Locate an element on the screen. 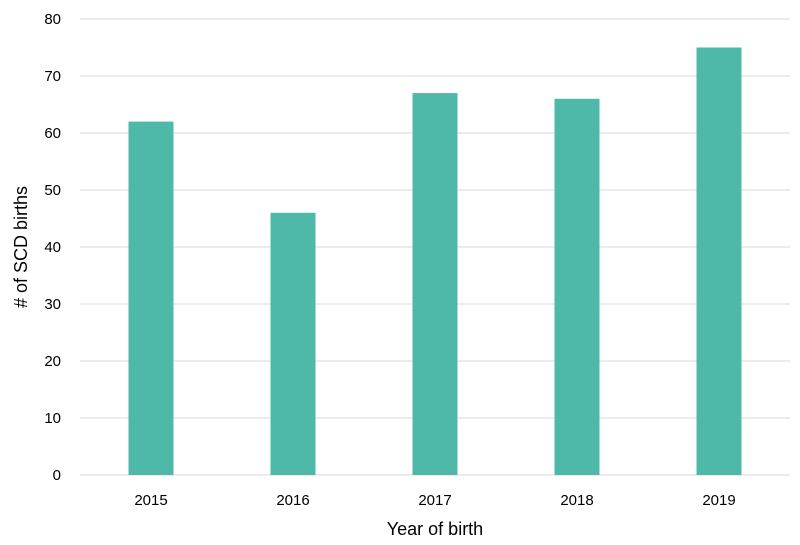 The width and height of the screenshot is (800, 545). y-tick-label: 50 is located at coordinates (52, 190).